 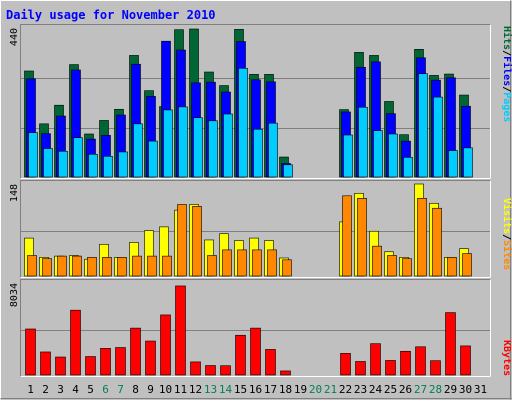 I want to click on day-label: 29, so click(x=450, y=389).